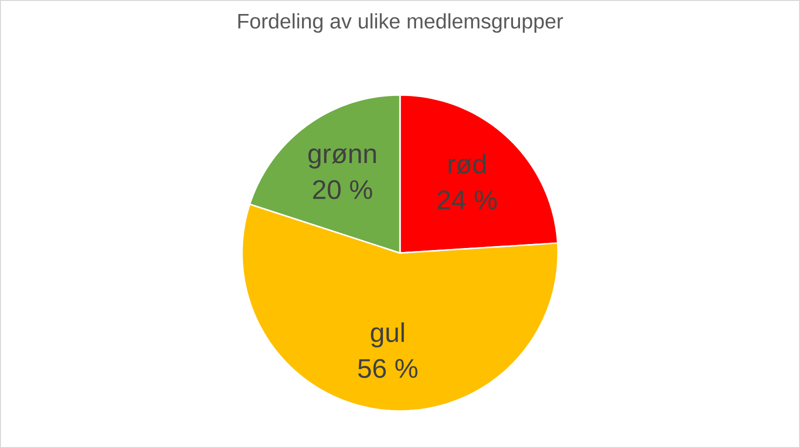 Image resolution: width=800 pixels, height=448 pixels. What do you see at coordinates (467, 200) in the screenshot?
I see `data-label: 24 %` at bounding box center [467, 200].